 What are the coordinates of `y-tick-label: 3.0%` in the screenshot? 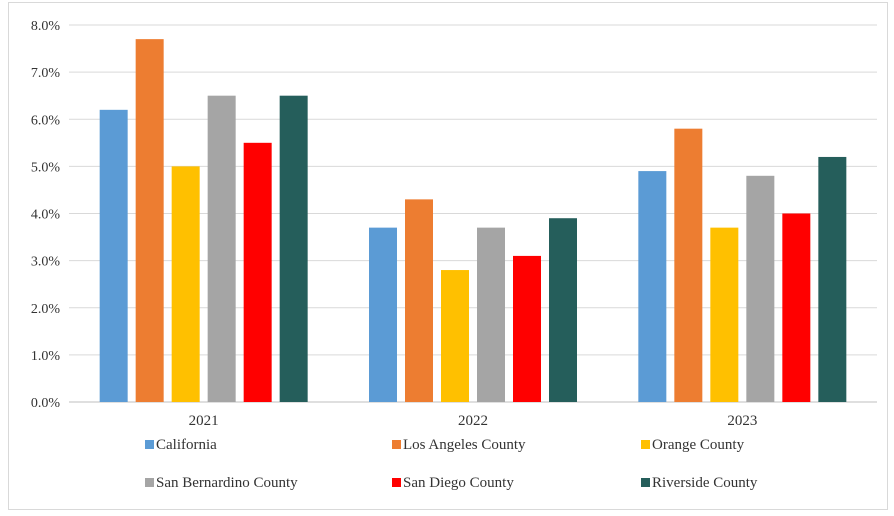 It's located at (46, 262).